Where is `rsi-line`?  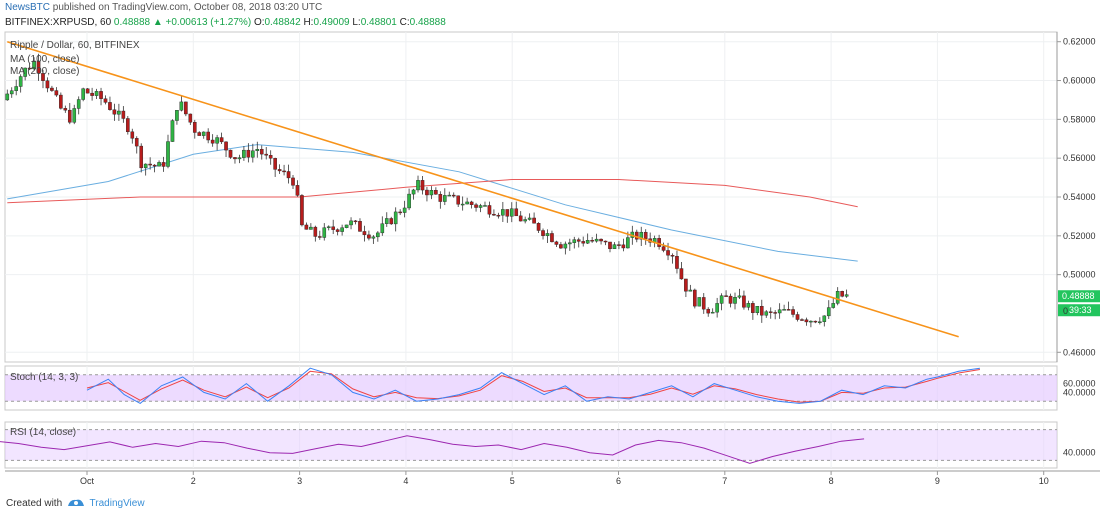
rsi-line is located at coordinates (432, 449).